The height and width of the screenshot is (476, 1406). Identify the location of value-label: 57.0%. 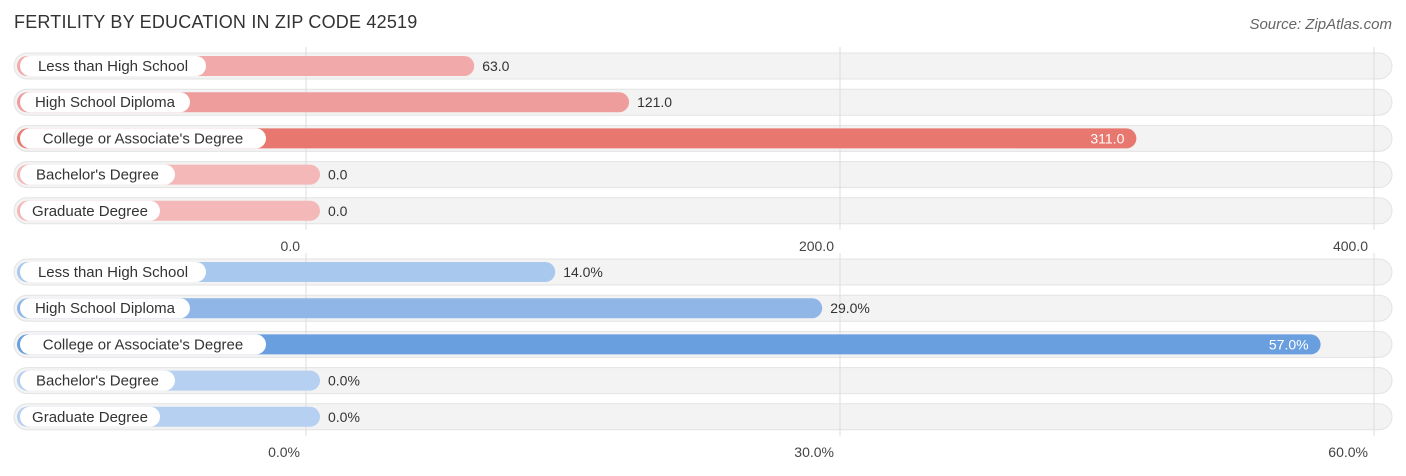
(1289, 344).